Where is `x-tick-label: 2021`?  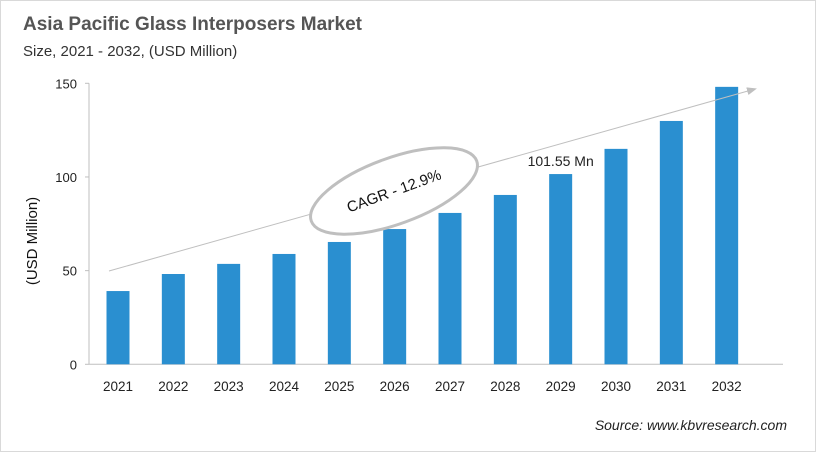
x-tick-label: 2021 is located at coordinates (118, 386).